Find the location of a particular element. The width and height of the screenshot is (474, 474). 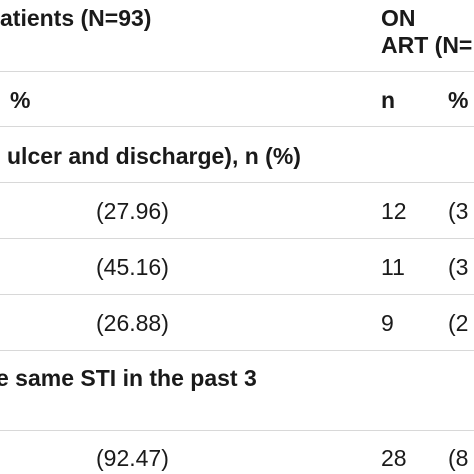

table-row-2-pct2: (3 is located at coordinates (458, 267).